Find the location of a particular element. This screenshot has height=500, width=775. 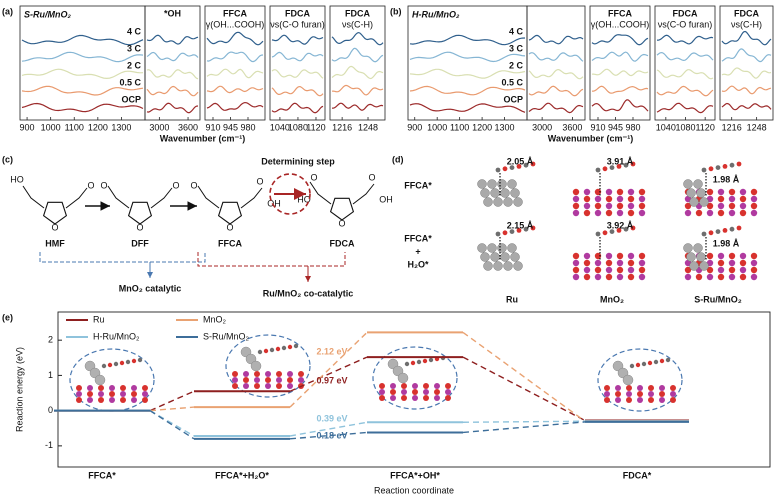

y-tick-label: -1 is located at coordinates (49, 445).